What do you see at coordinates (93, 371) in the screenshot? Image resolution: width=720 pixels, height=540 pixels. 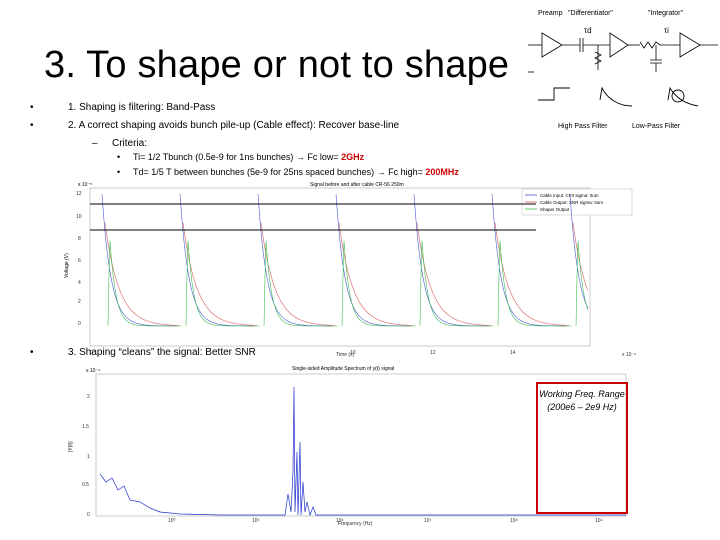 I see `spectrum-plot-exponent: x 10⁻⁴` at bounding box center [93, 371].